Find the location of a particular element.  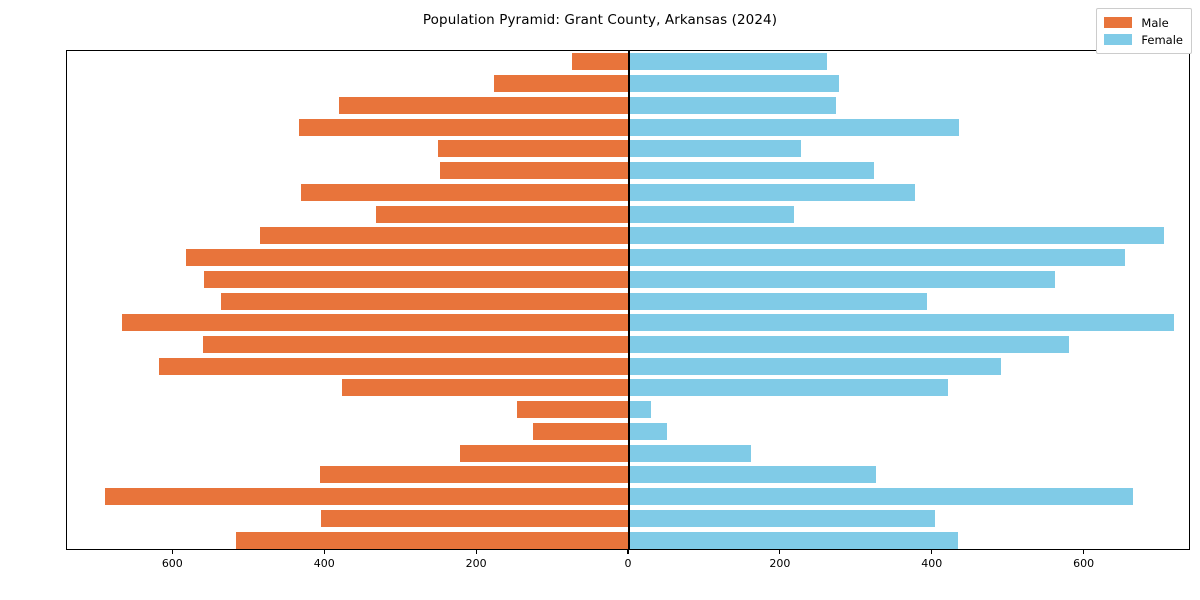

chart-legend: Male Female is located at coordinates (1144, 31).